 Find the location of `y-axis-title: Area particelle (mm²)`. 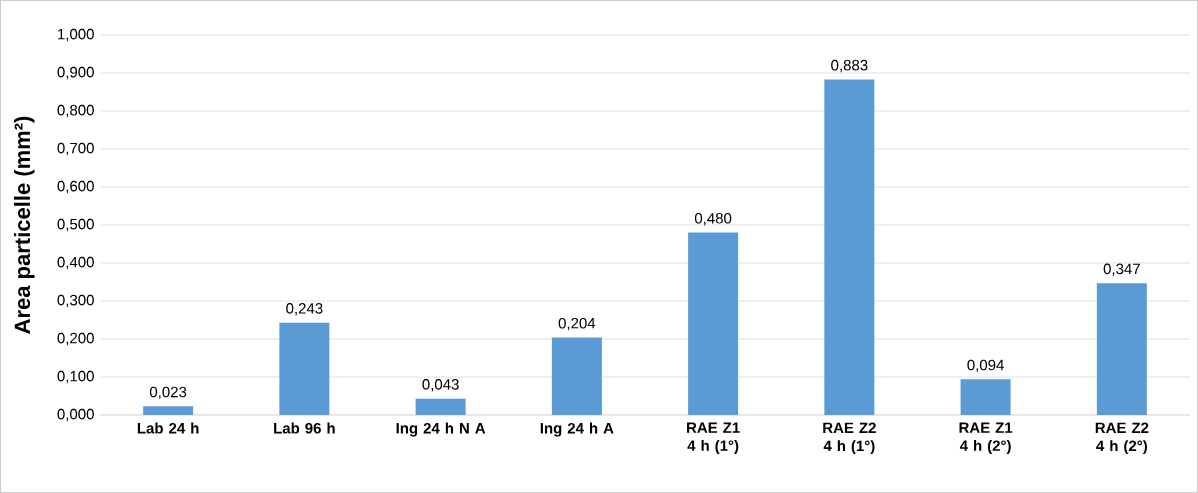

y-axis-title: Area particelle (mm²) is located at coordinates (24, 225).